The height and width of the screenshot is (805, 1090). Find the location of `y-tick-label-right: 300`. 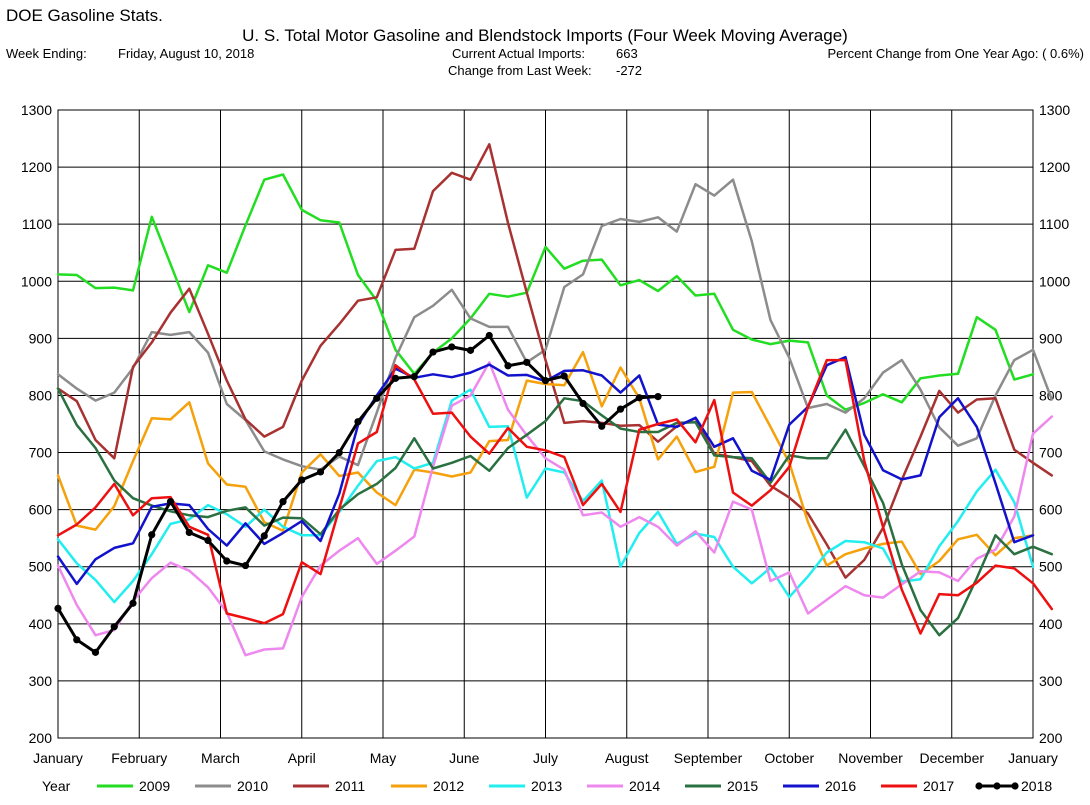

y-tick-label-right: 300 is located at coordinates (1051, 681).